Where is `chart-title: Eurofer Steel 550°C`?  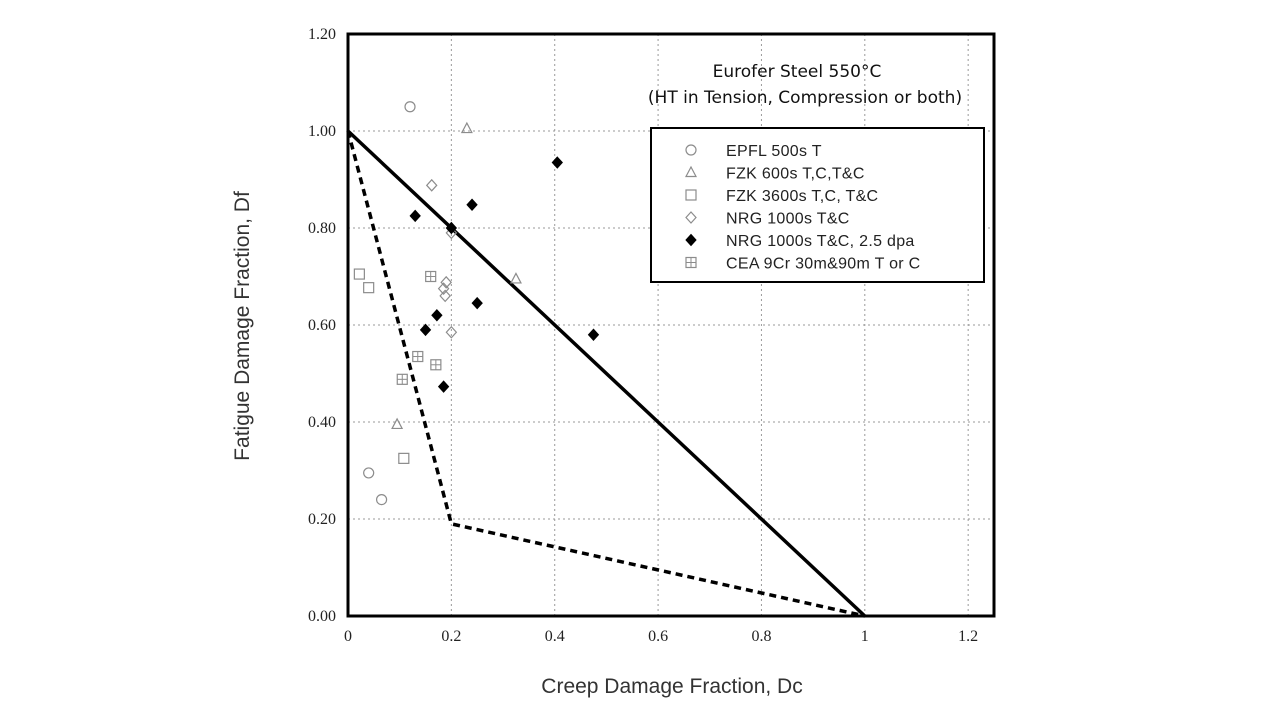
chart-title: Eurofer Steel 550°C is located at coordinates (797, 72).